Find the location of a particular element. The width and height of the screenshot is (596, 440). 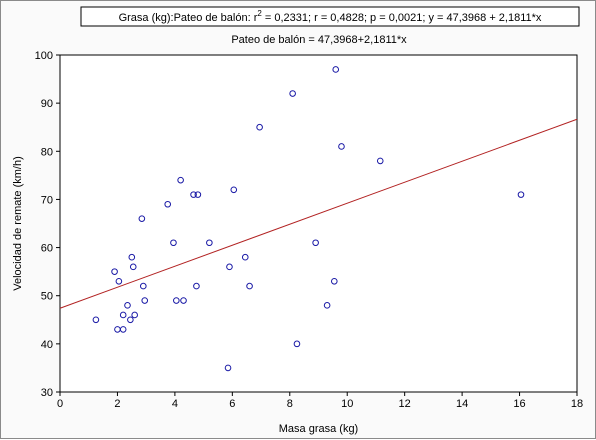

legend-box is located at coordinates (330, 16).